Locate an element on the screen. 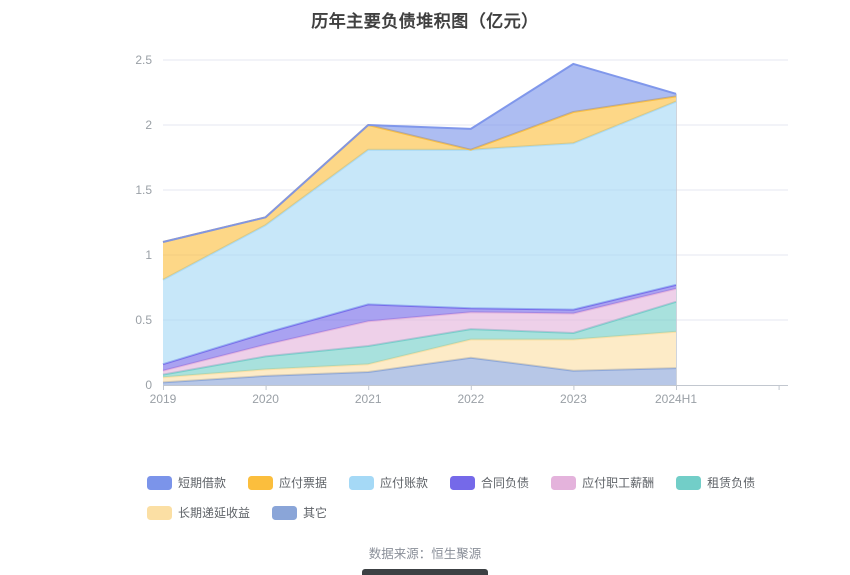 The image size is (850, 575). legend-row-1: 短期借款 应付票据 应付账款 合同负债 应付职工薪酬 租赁负债 is located at coordinates (451, 483).